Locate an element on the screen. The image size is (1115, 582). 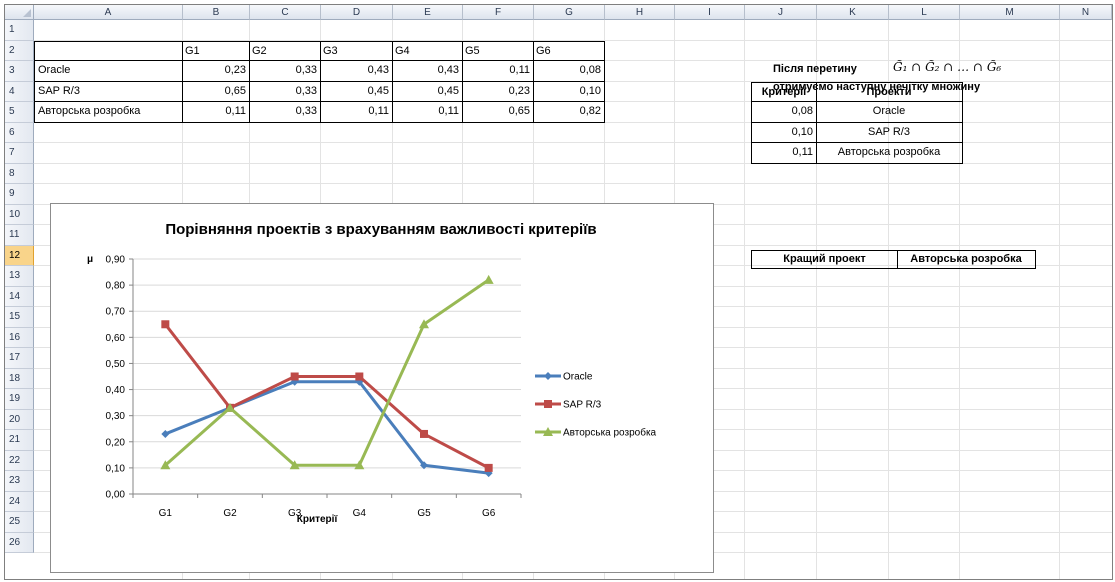
row-header-19: 19 is located at coordinates (19, 399).